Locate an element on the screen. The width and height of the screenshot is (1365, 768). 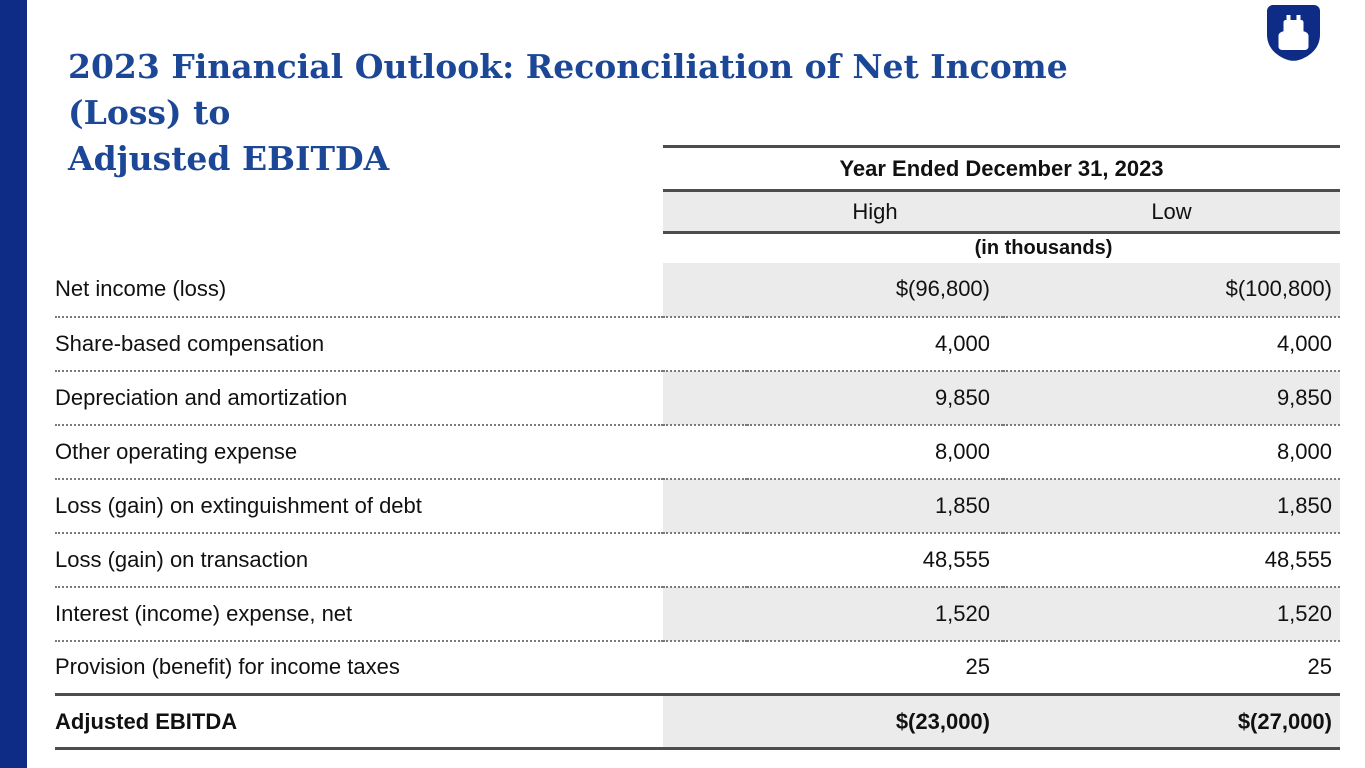
row-value-high: 9,850 is located at coordinates (875, 398).